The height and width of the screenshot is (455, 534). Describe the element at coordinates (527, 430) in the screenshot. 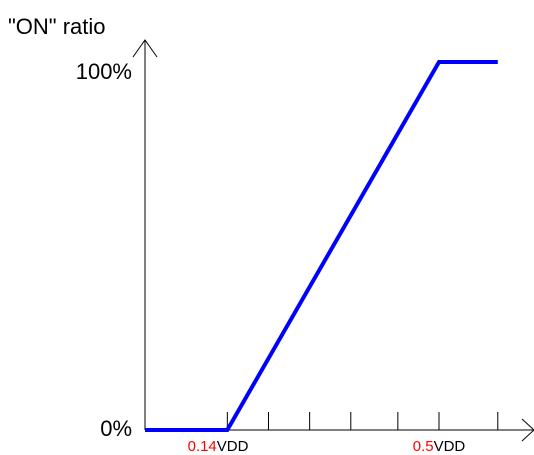

I see `x-axis-arrow-head` at that location.